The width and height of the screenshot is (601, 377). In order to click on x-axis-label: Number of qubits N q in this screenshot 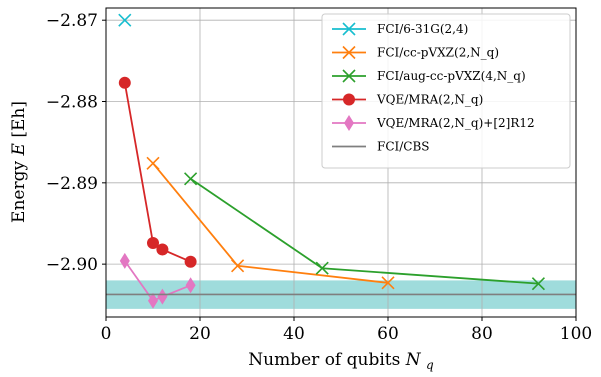, I will do `click(341, 361)`.